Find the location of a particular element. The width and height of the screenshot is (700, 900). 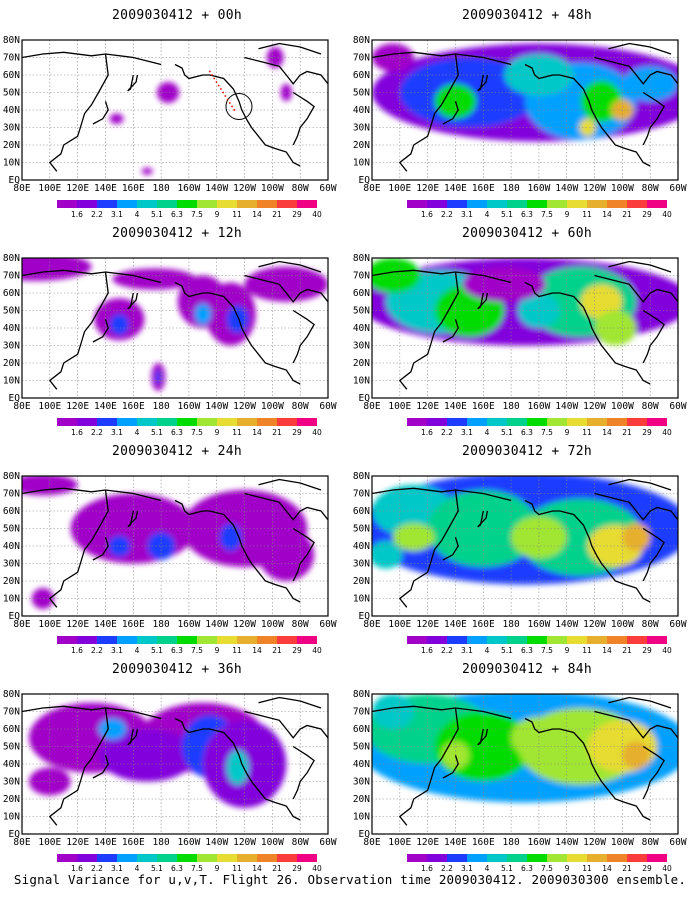

y-tick-label: EQ is located at coordinates (15, 616).